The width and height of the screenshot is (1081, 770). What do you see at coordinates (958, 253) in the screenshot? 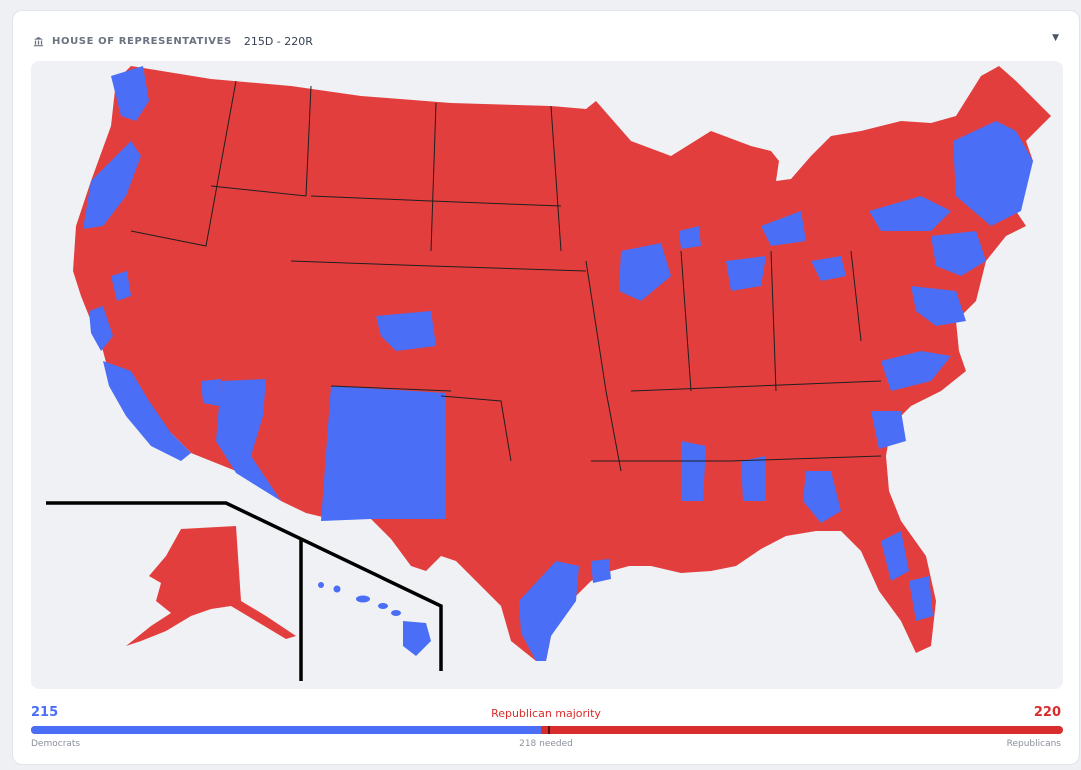
I see `district-ny-nj` at bounding box center [958, 253].